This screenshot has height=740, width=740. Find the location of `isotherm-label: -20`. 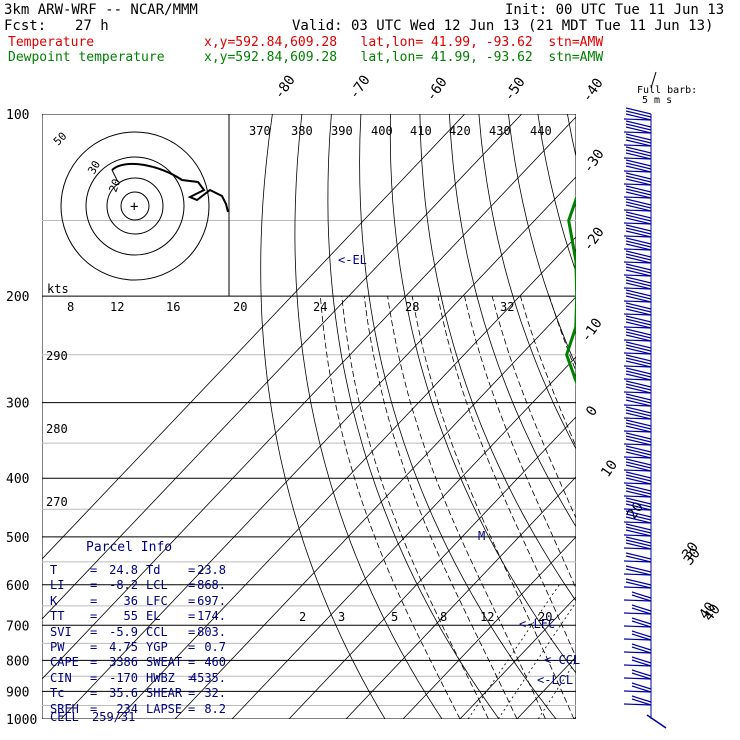

isotherm-label: -20 is located at coordinates (594, 239).